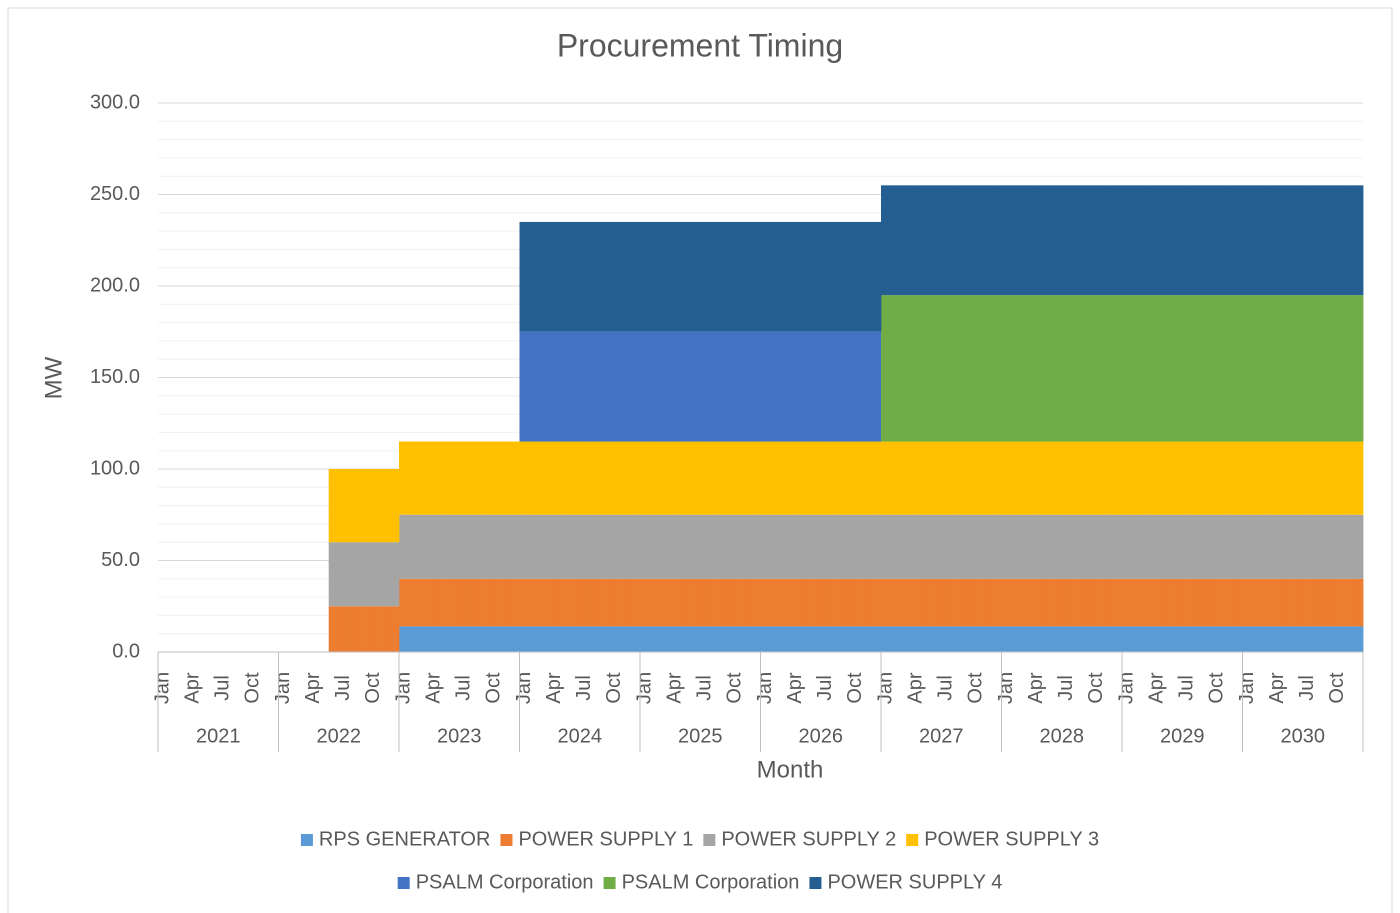 The height and width of the screenshot is (913, 1400). What do you see at coordinates (855, 688) in the screenshot?
I see `x-tick-label: Oct` at bounding box center [855, 688].